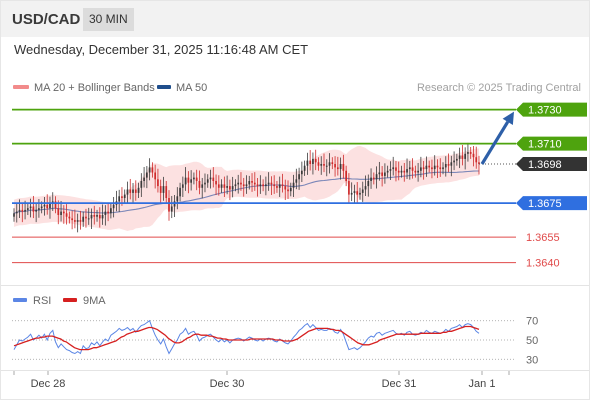 The width and height of the screenshot is (590, 400). Describe the element at coordinates (46, 19) in the screenshot. I see `symbol-label: USD/CAD` at that location.